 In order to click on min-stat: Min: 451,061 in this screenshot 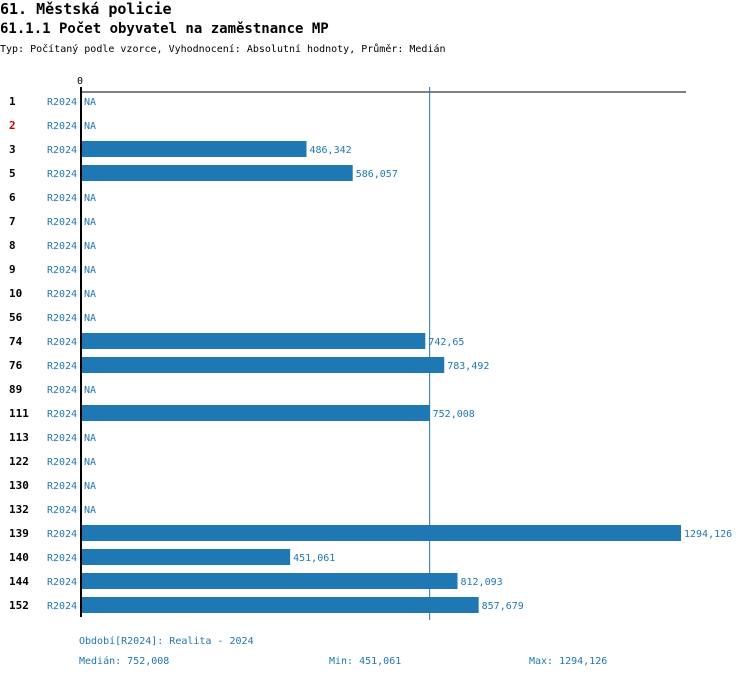, I will do `click(365, 661)`.